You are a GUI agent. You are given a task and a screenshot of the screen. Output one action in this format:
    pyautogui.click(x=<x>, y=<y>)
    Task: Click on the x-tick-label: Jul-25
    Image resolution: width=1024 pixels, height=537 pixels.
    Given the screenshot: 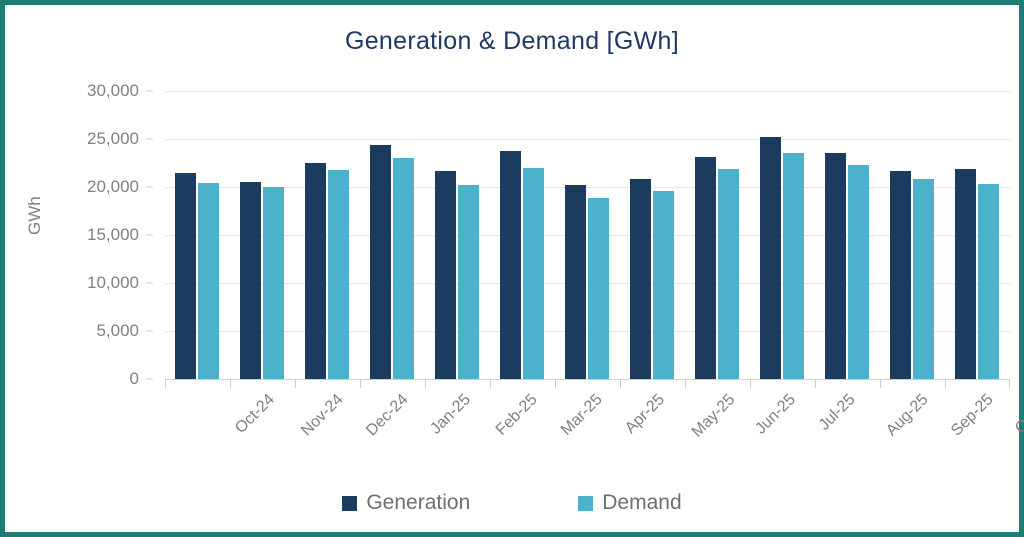 What is the action you would take?
    pyautogui.click(x=837, y=412)
    